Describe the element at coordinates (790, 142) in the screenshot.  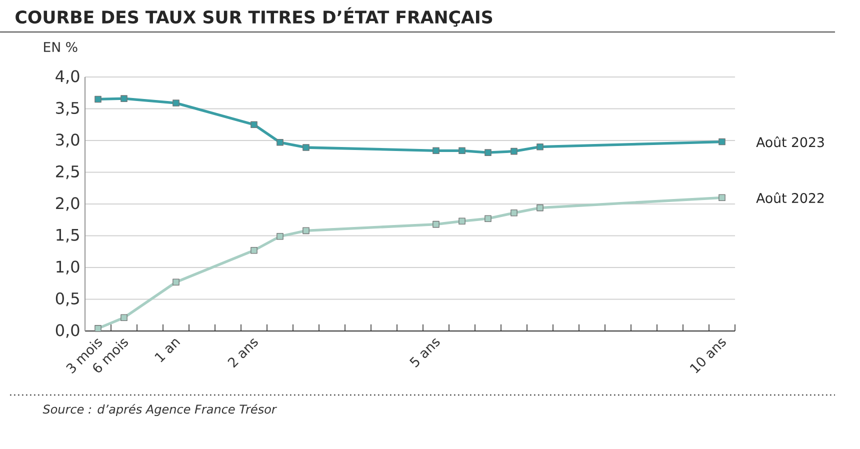
I see `text: Août 2023` at that location.